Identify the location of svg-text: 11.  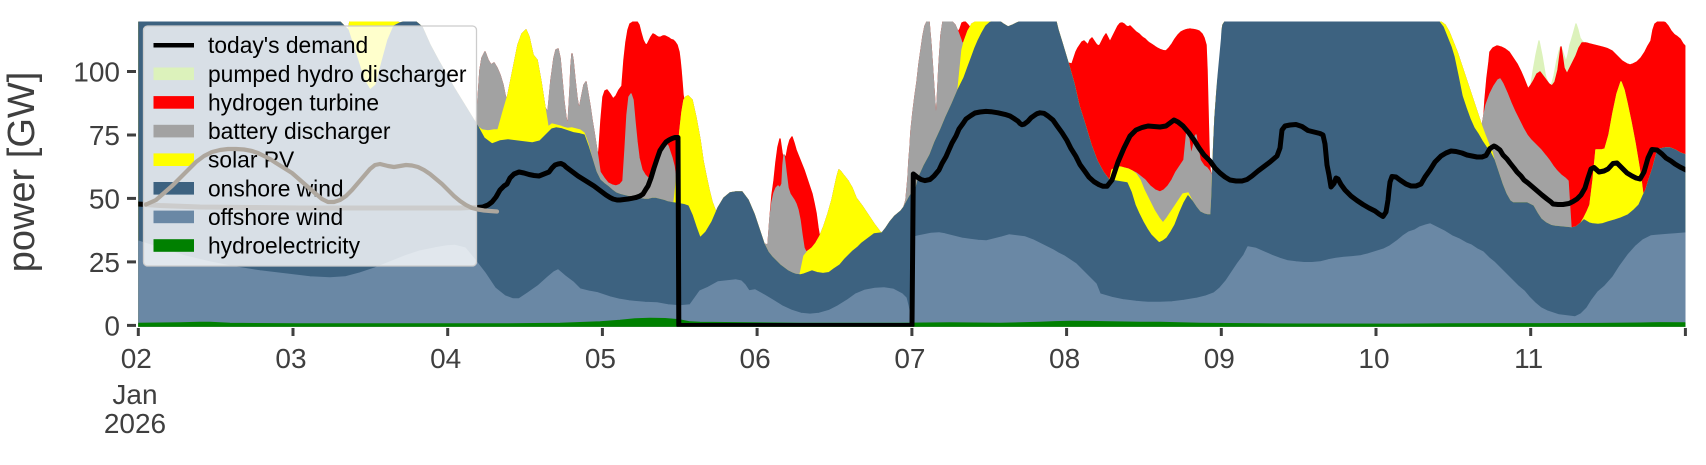
(1528, 358).